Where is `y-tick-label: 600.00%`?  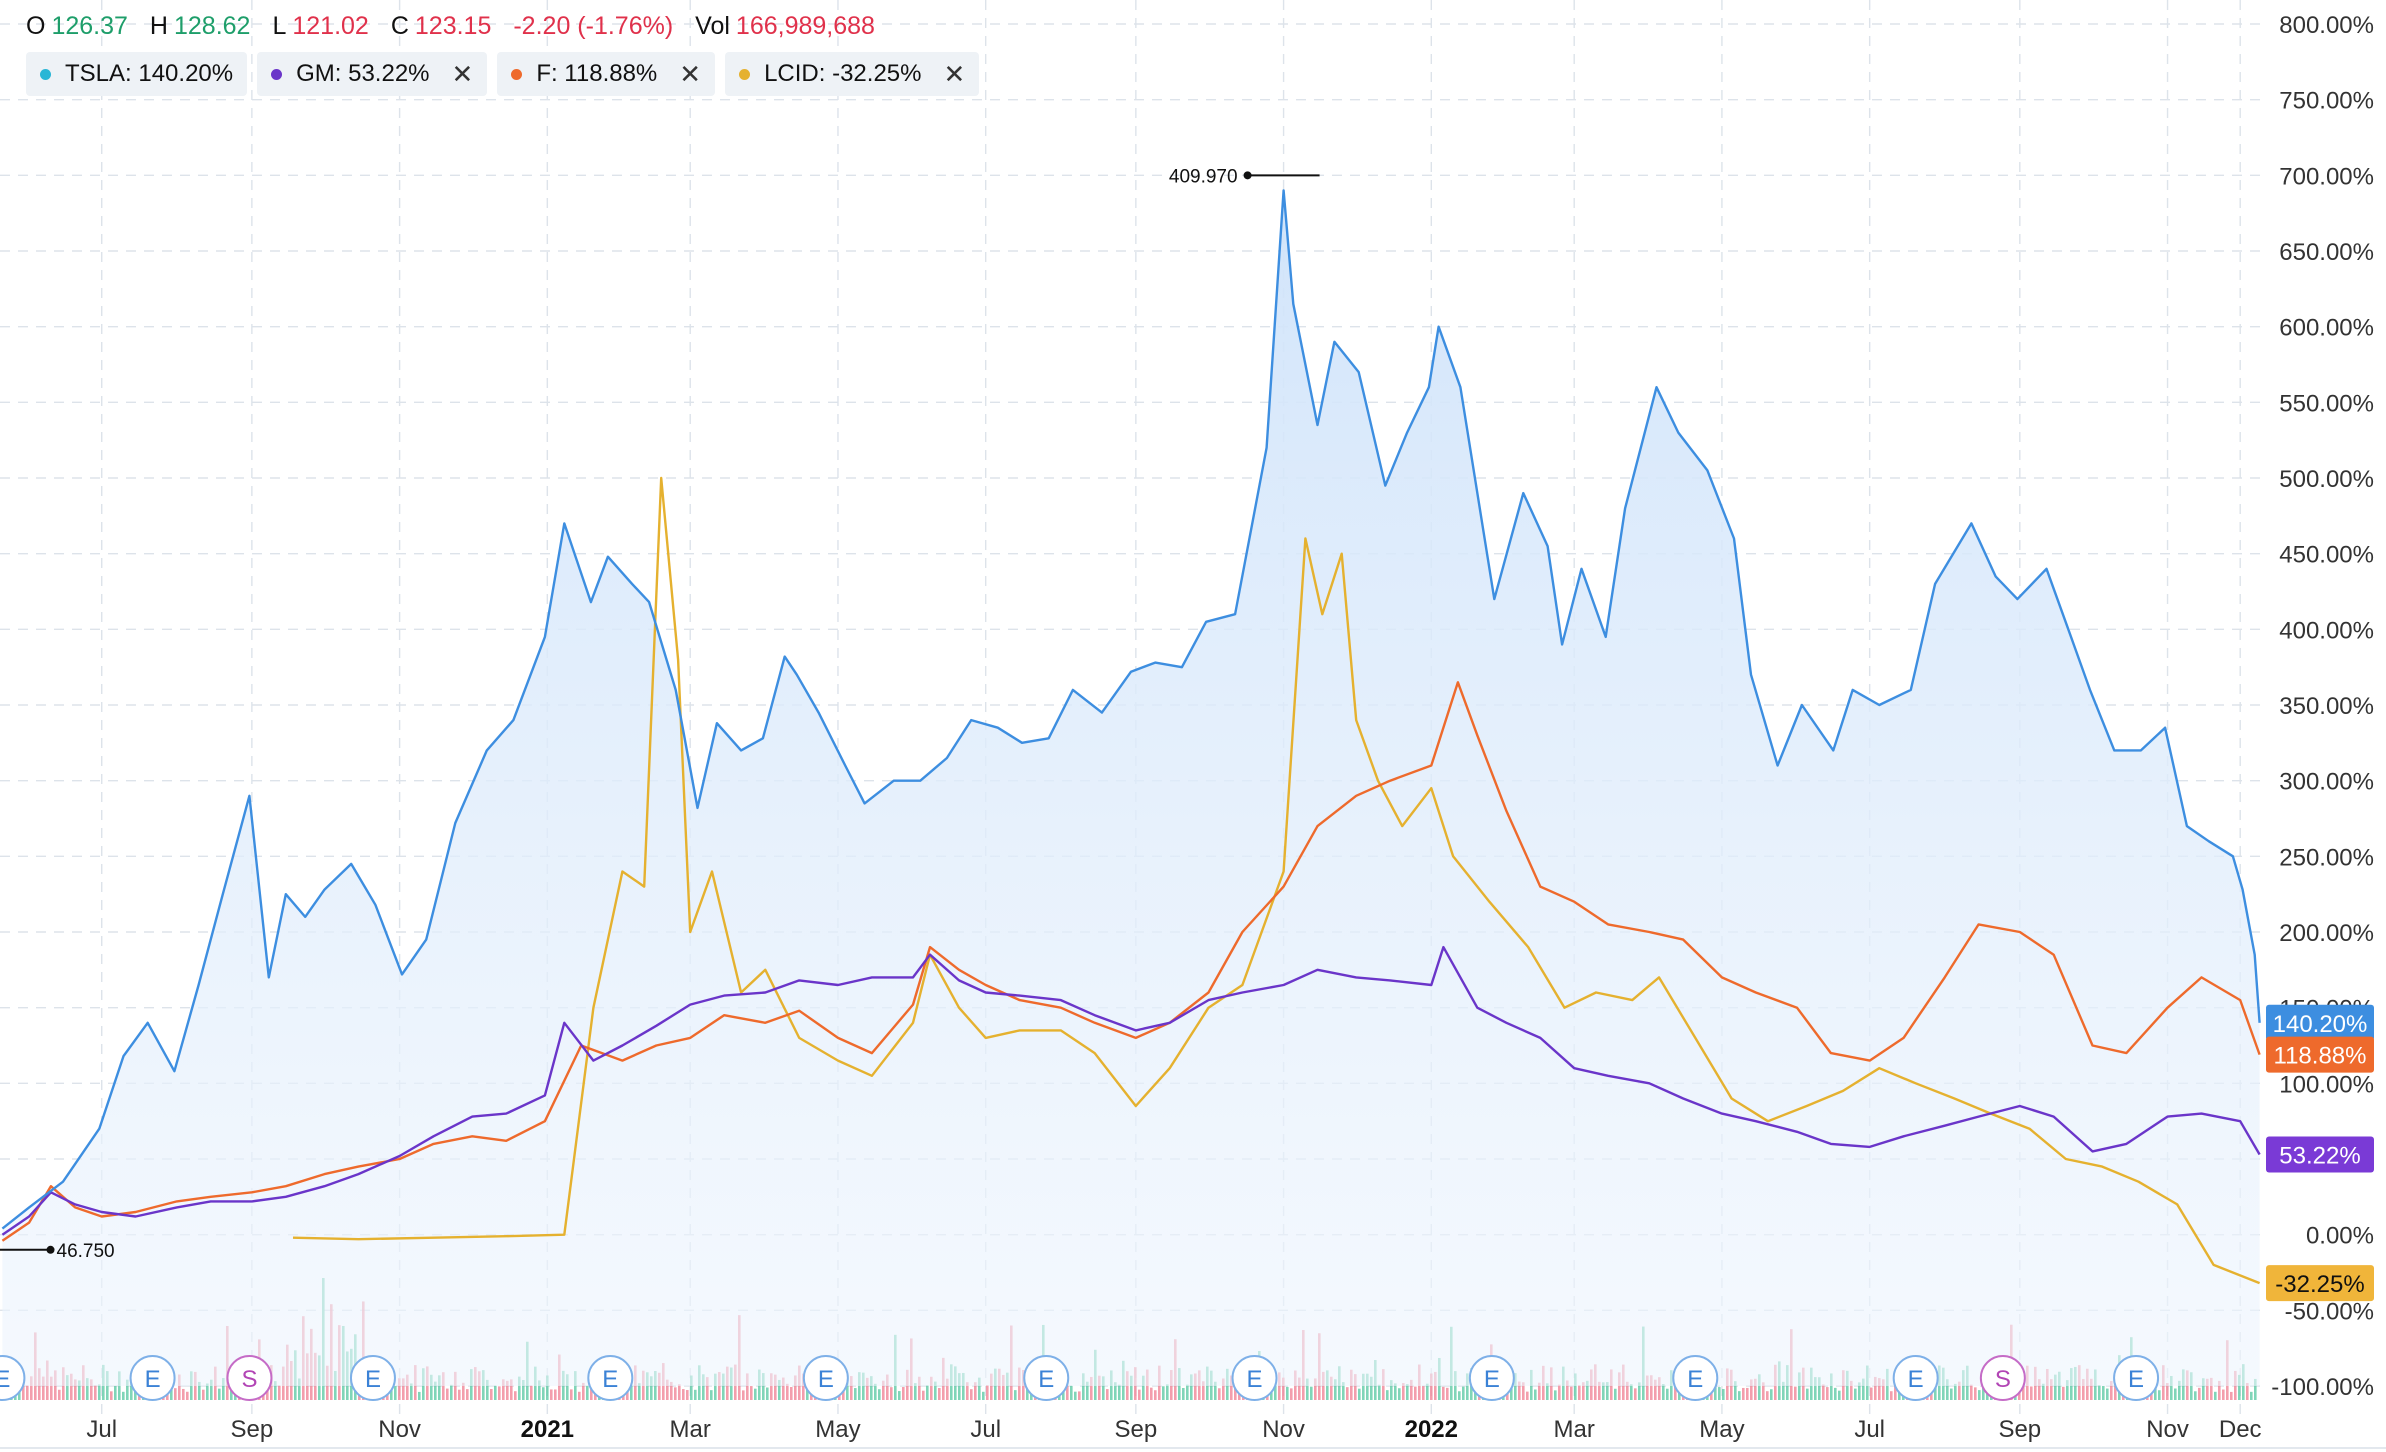
y-tick-label: 600.00% is located at coordinates (2326, 328).